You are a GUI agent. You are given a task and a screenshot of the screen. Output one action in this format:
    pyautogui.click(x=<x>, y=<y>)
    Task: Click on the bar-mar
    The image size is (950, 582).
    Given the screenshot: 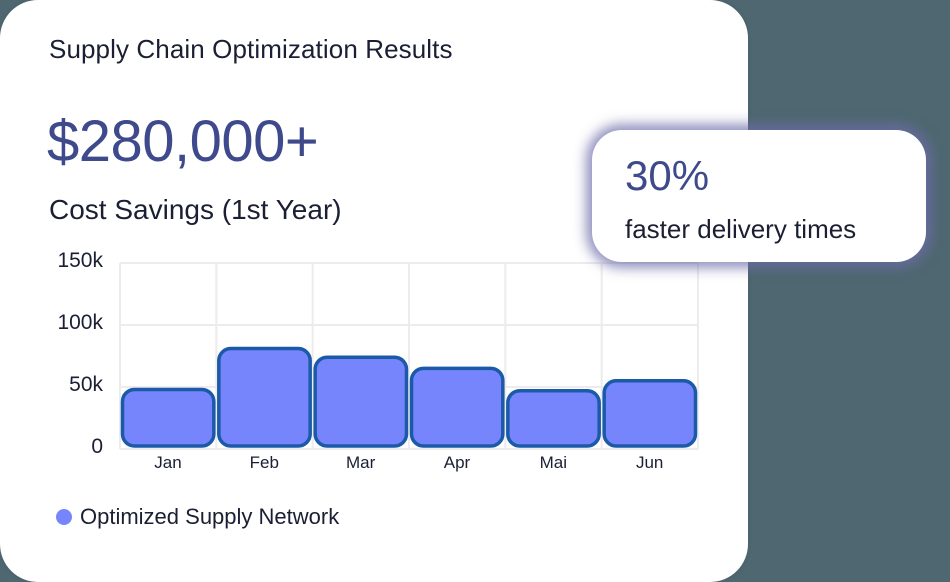 What is the action you would take?
    pyautogui.click(x=361, y=401)
    